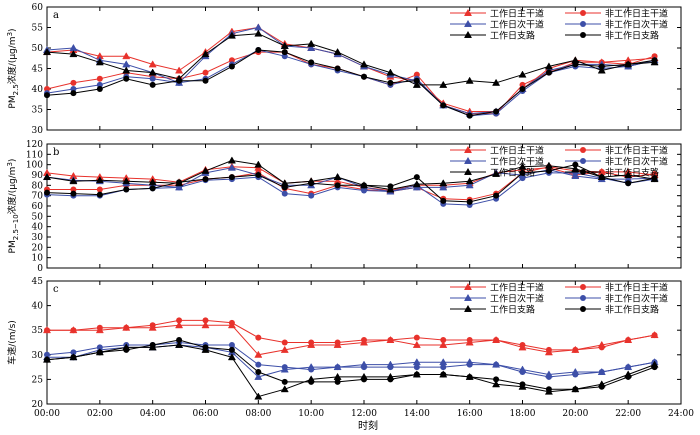 The height and width of the screenshot is (435, 700). Describe the element at coordinates (13, 206) in the screenshot. I see `y-axis-label: PM2.5~10浓度/(μg/m3)` at that location.